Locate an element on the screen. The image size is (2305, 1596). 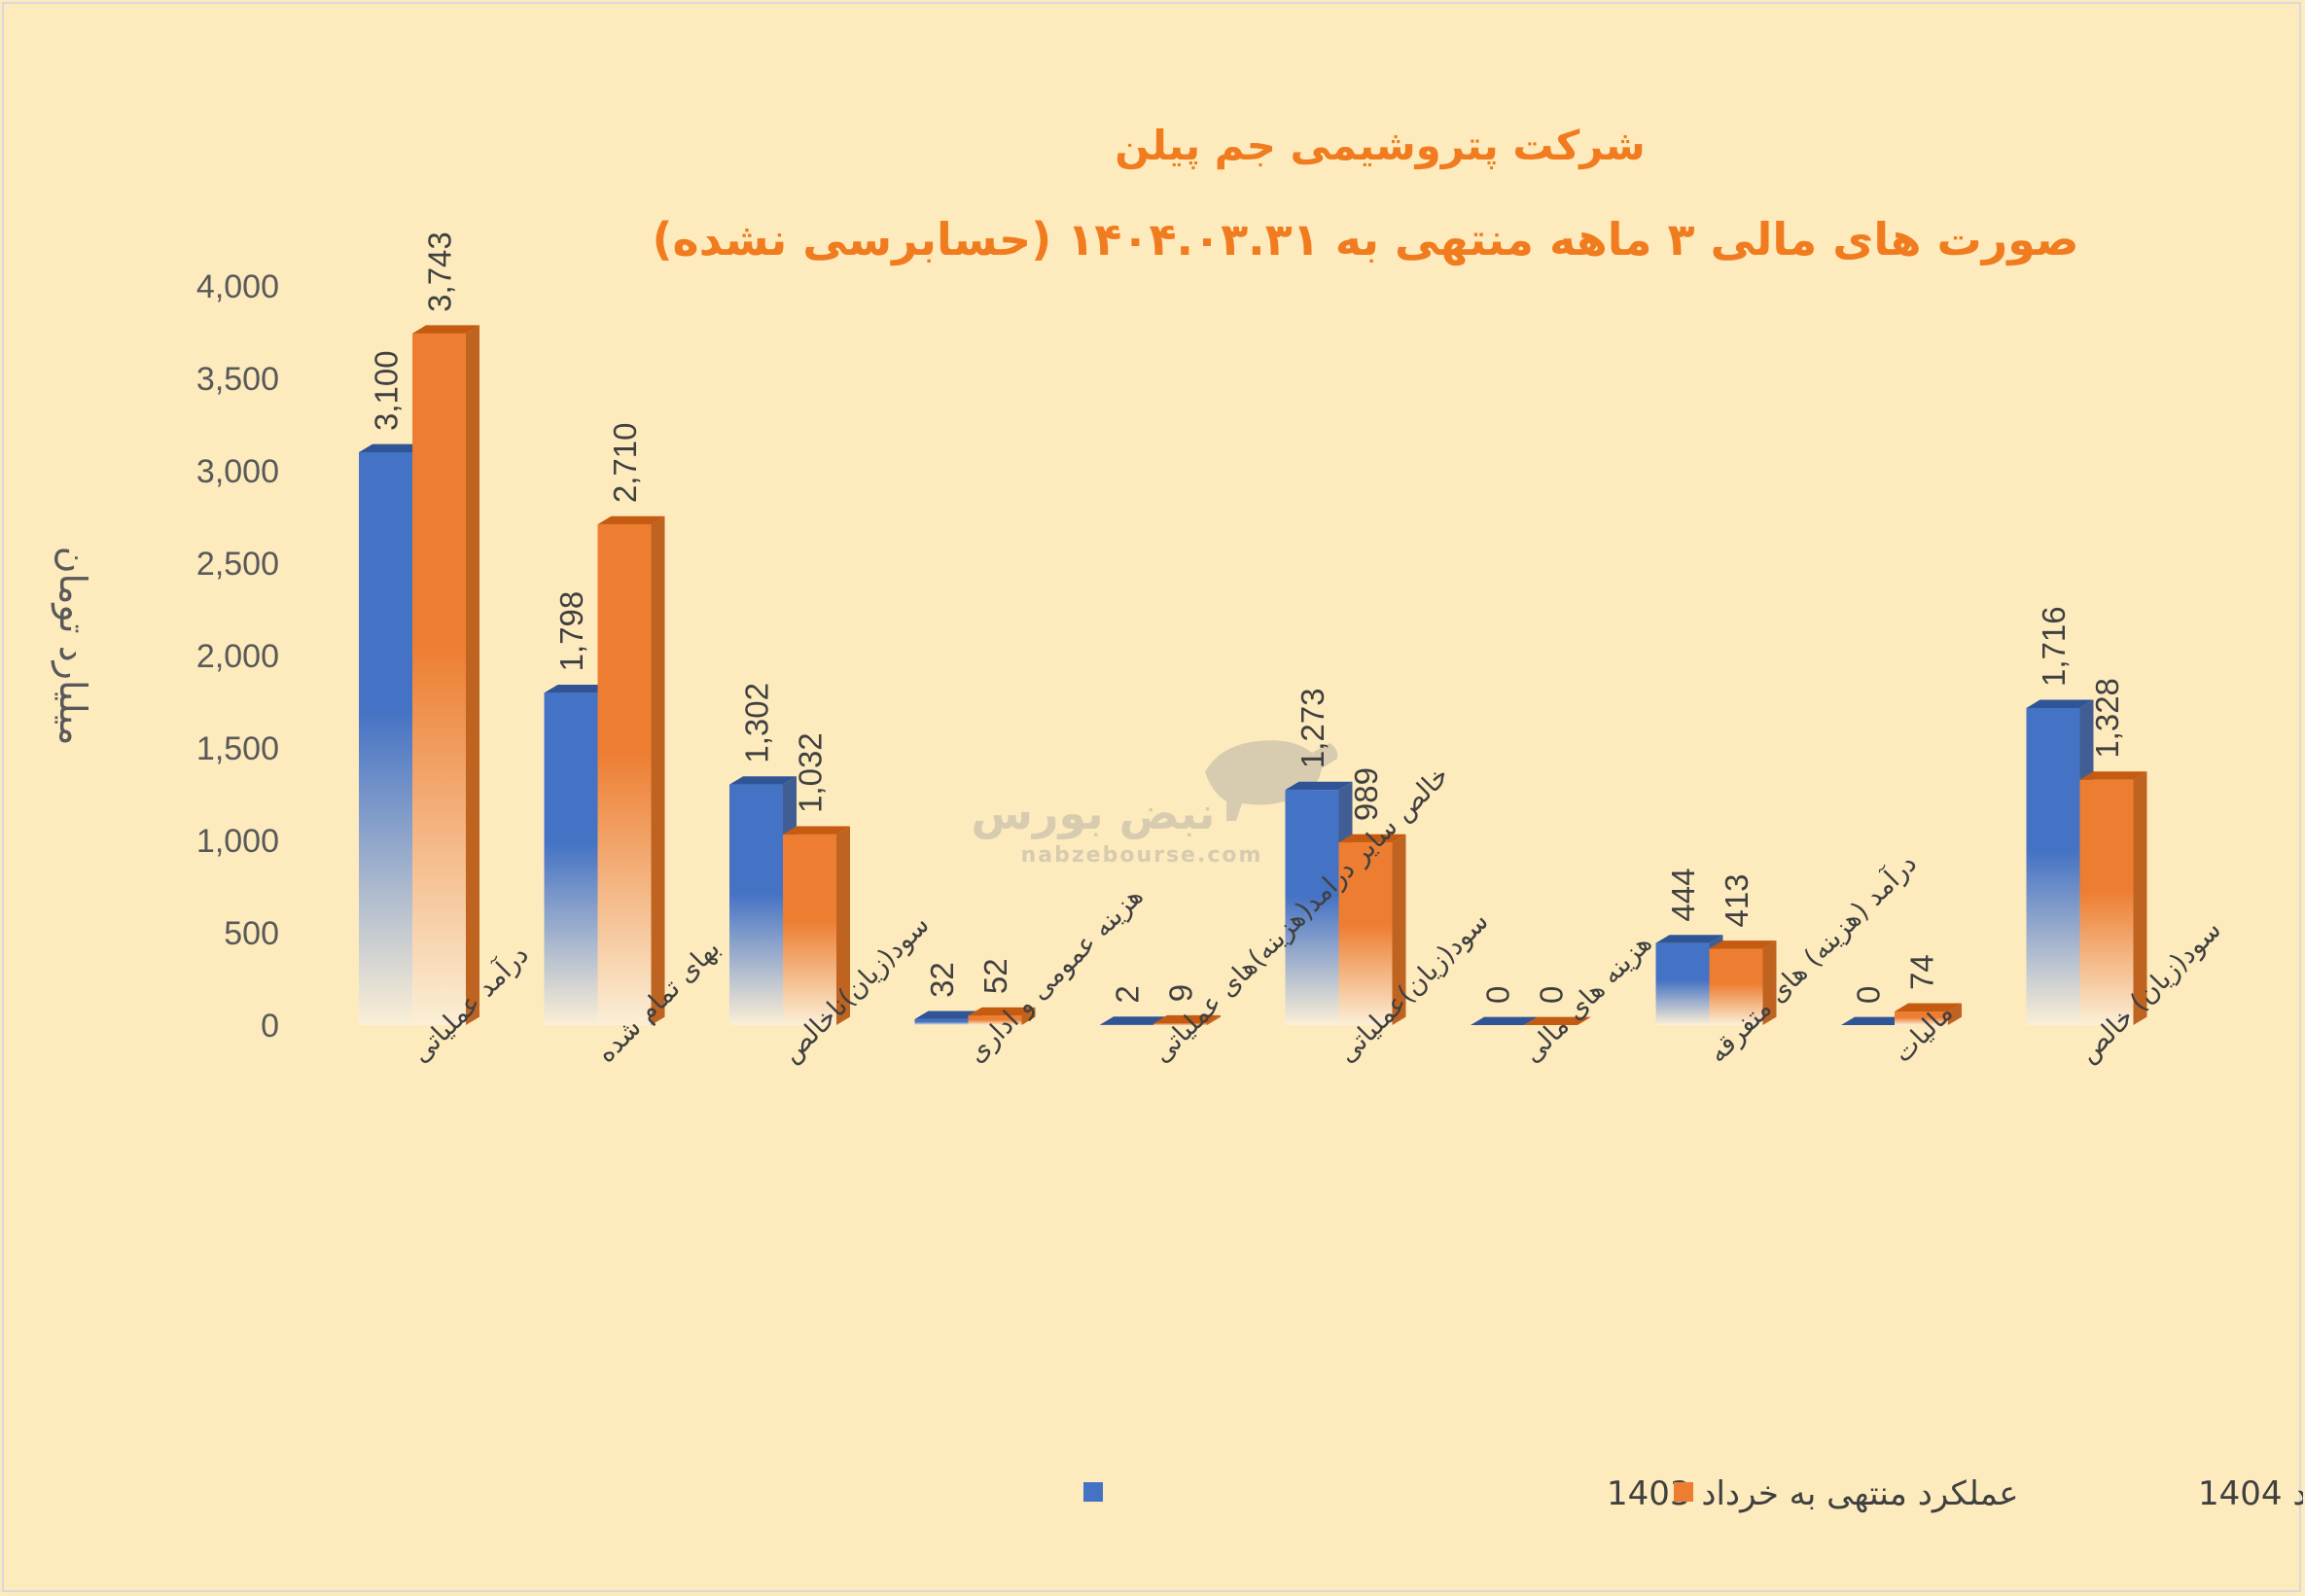
data-label: 74 is located at coordinates (1922, 972).